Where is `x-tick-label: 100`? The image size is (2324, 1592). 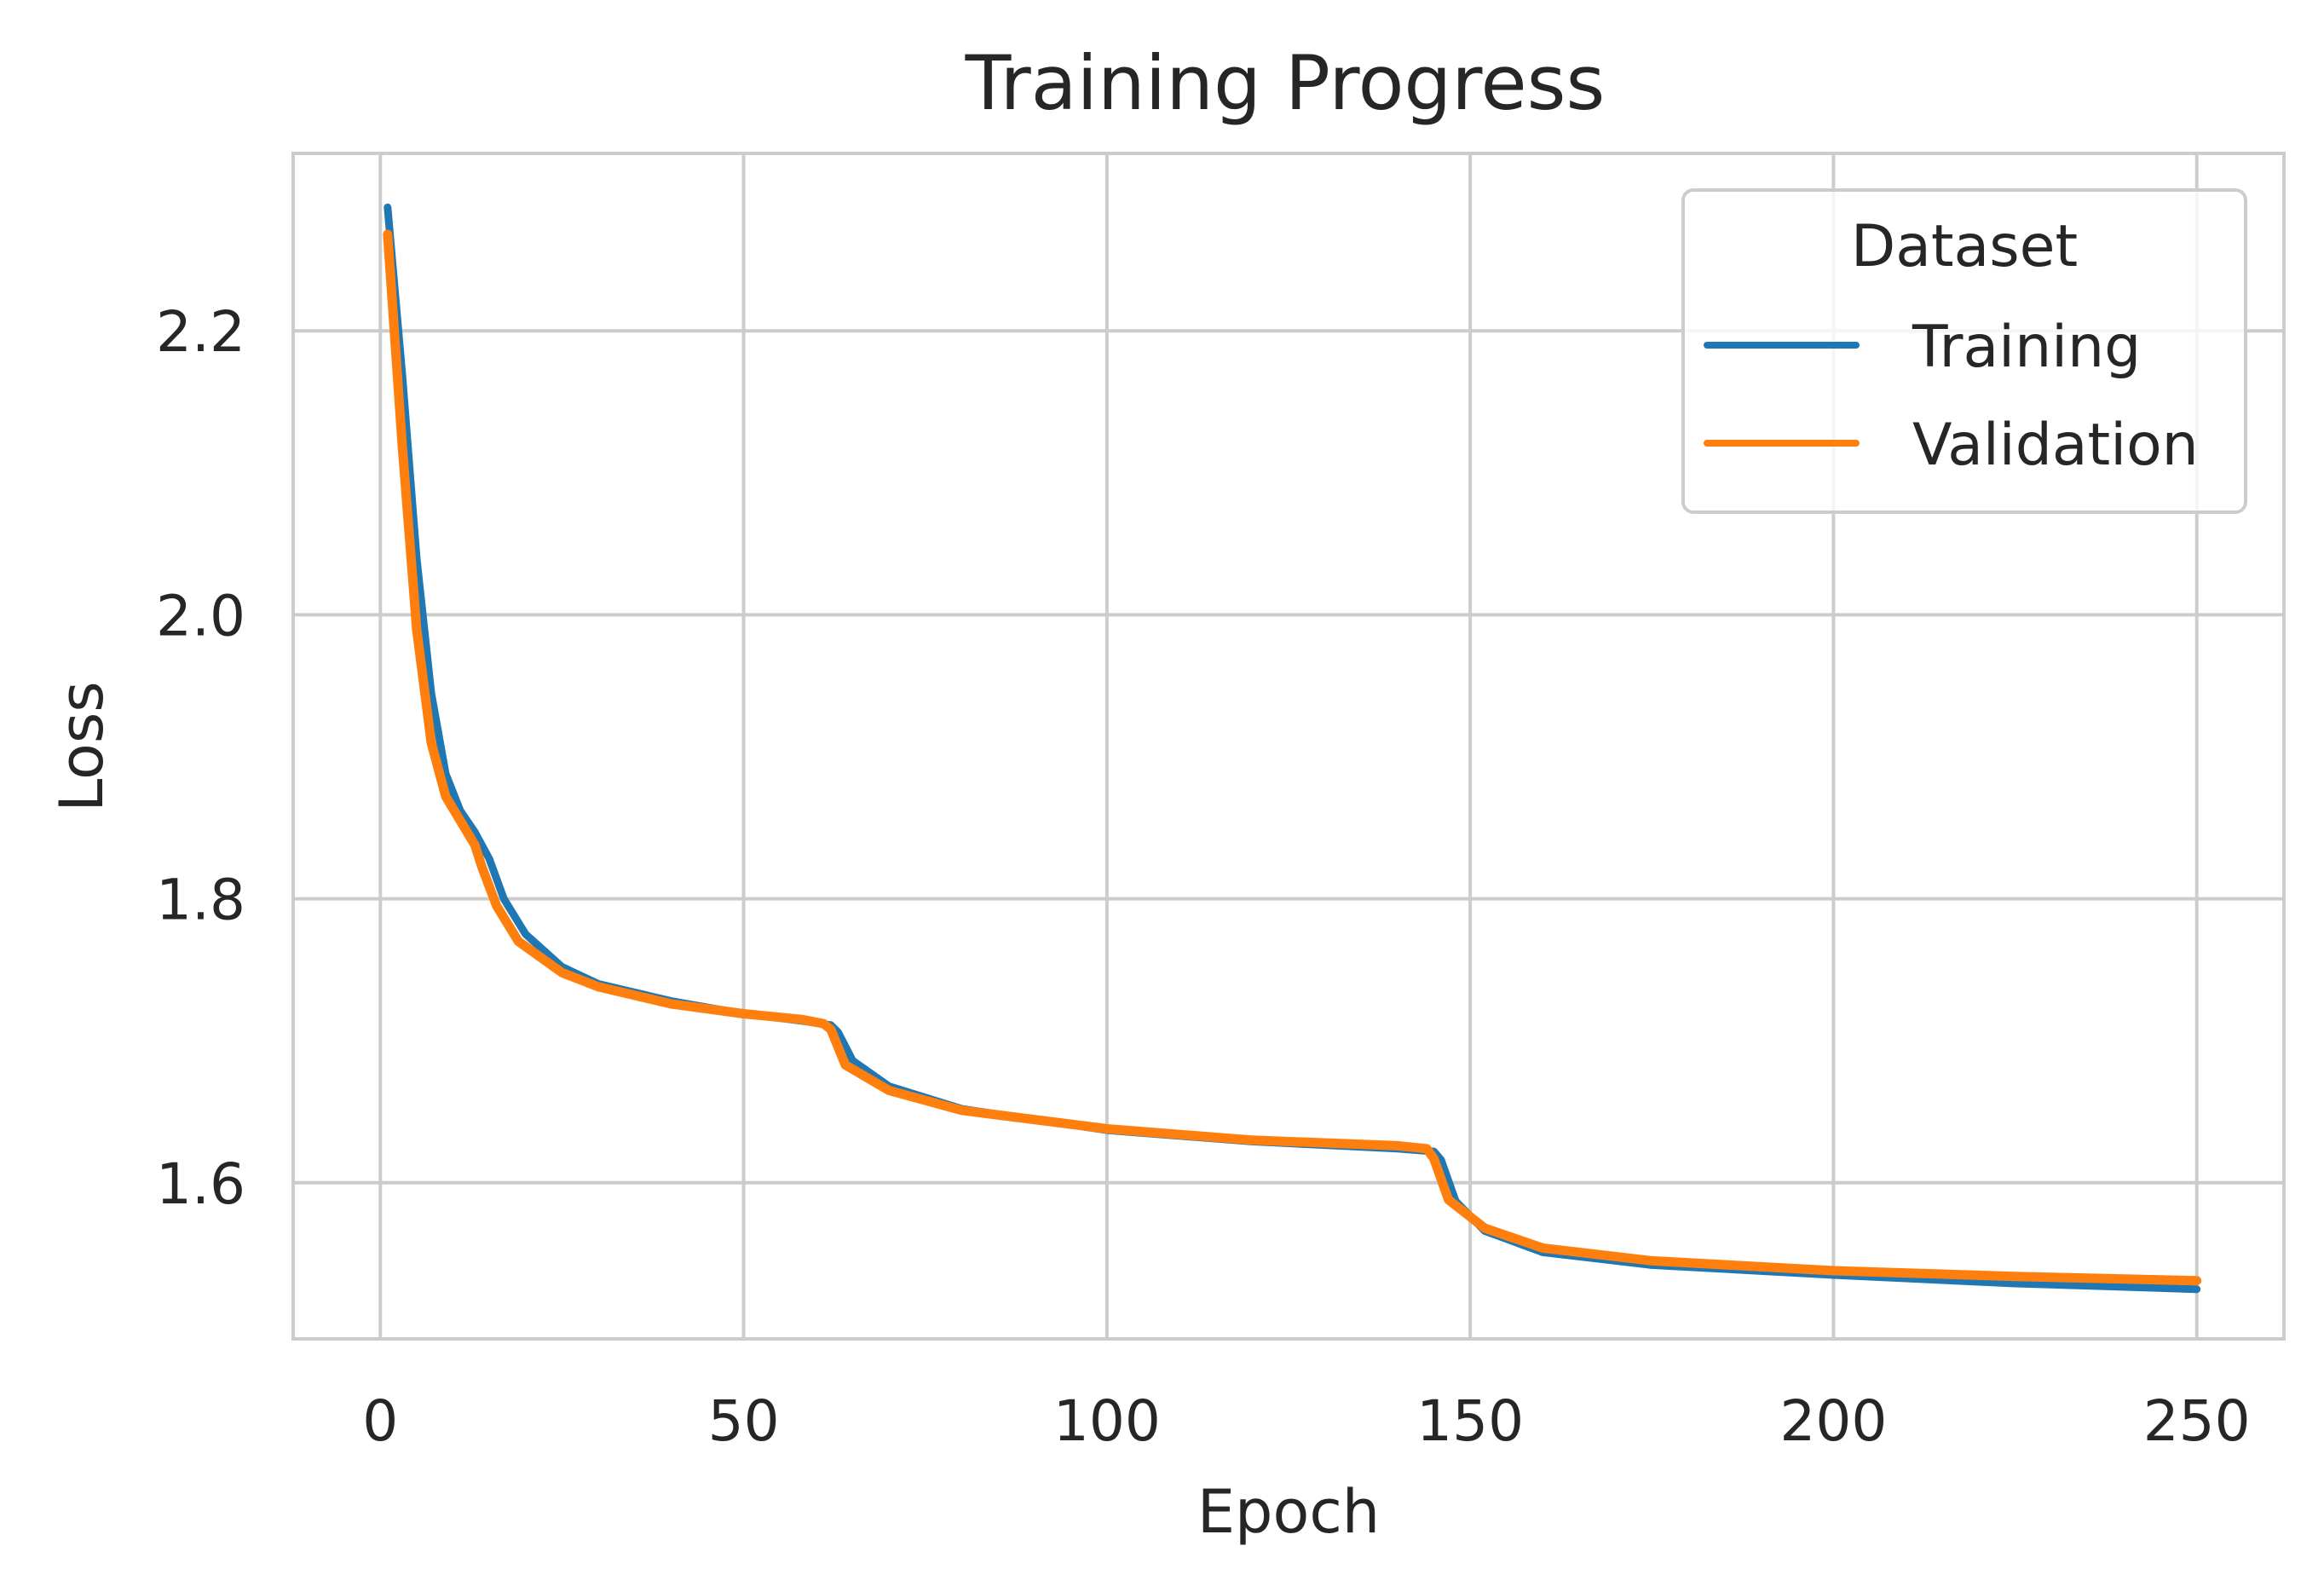
x-tick-label: 100 is located at coordinates (1107, 1421).